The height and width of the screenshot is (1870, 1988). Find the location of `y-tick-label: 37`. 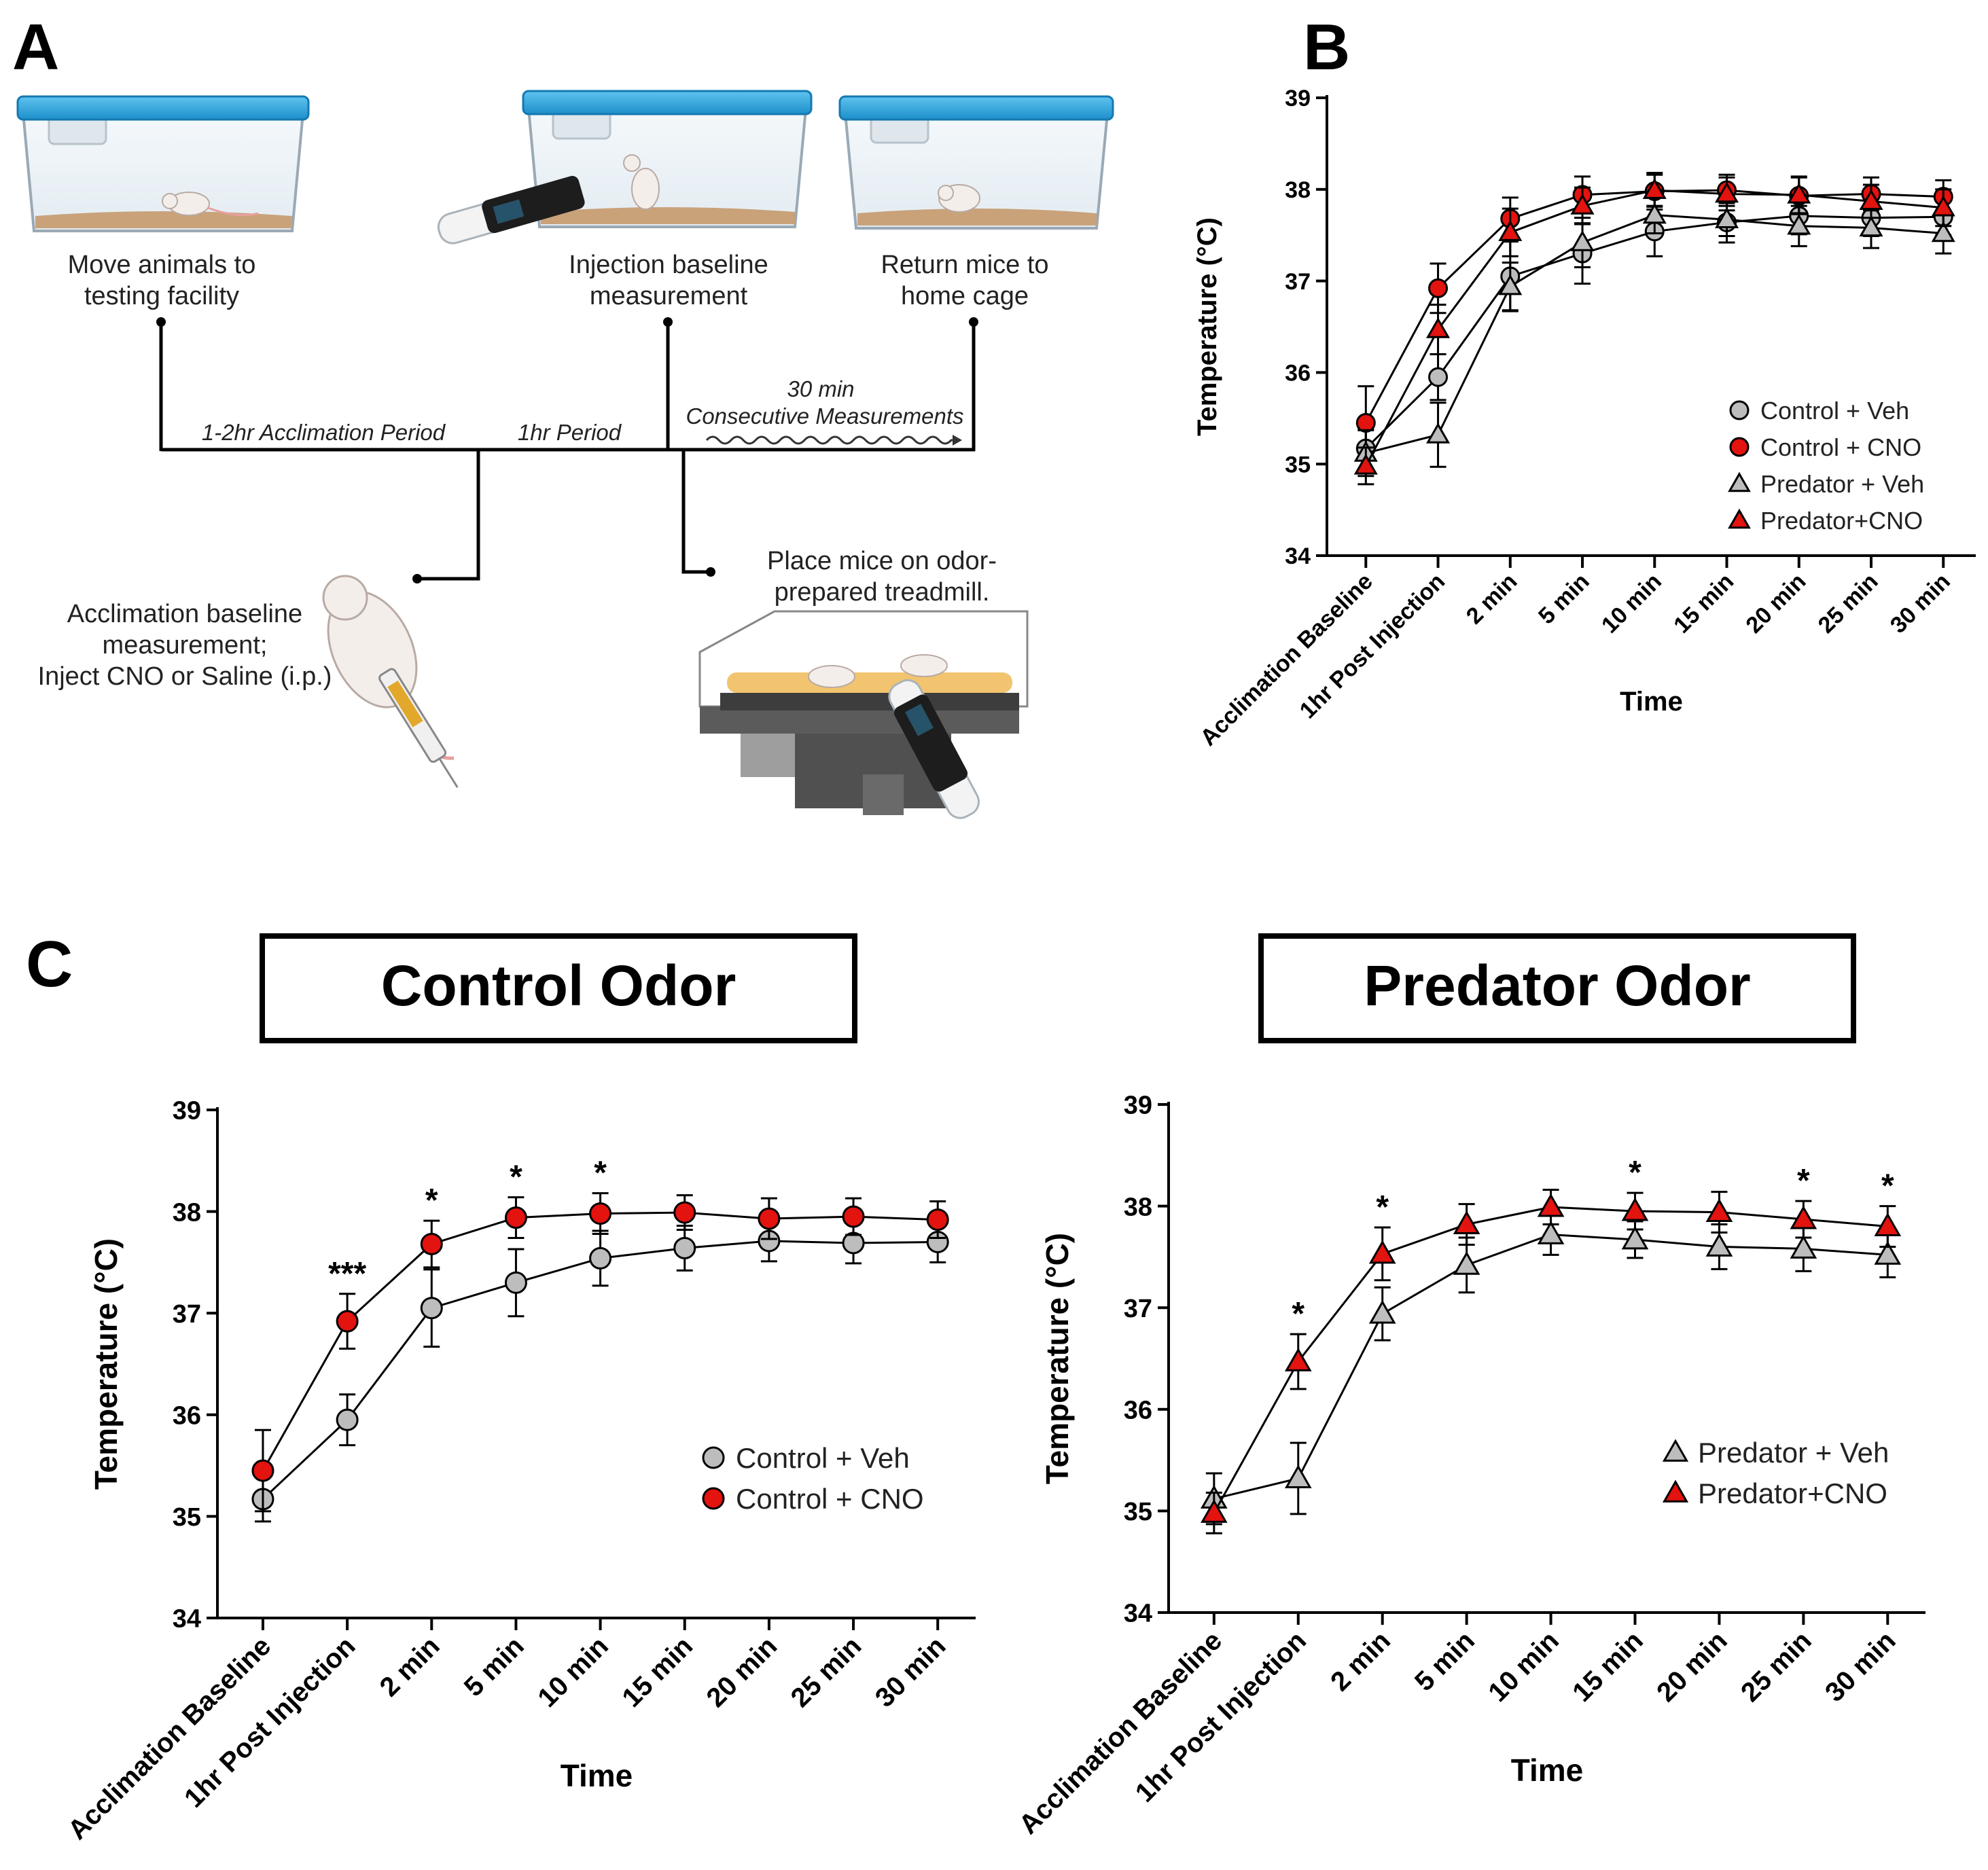

y-tick-label: 37 is located at coordinates (187, 1314).